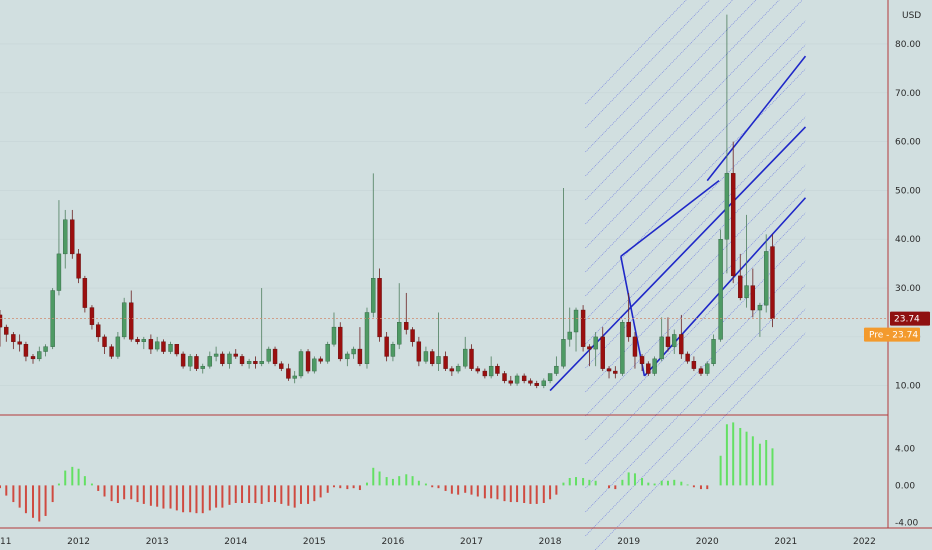  Describe the element at coordinates (907, 320) in the screenshot. I see `last-price-tag-label: 23.74` at that location.